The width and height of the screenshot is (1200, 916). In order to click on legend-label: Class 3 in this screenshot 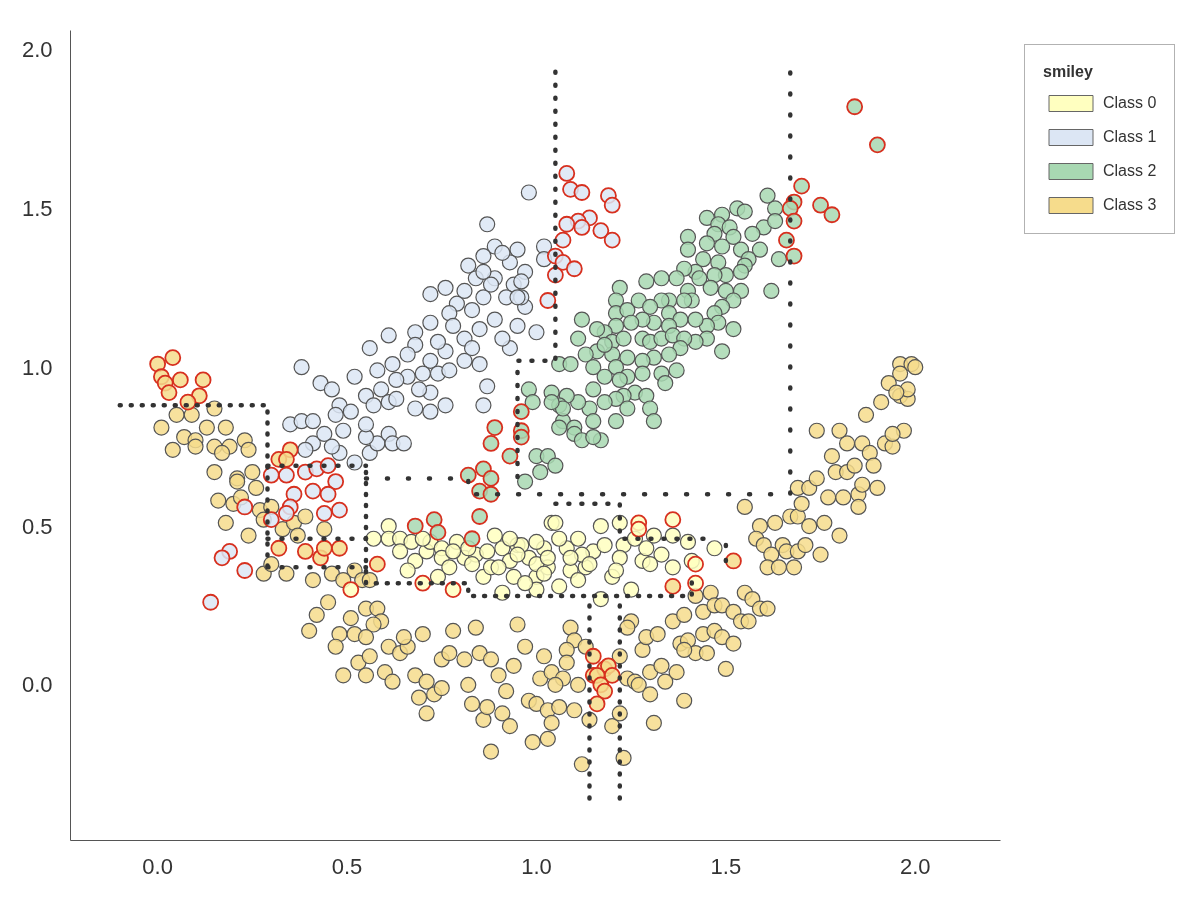, I will do `click(1130, 205)`.